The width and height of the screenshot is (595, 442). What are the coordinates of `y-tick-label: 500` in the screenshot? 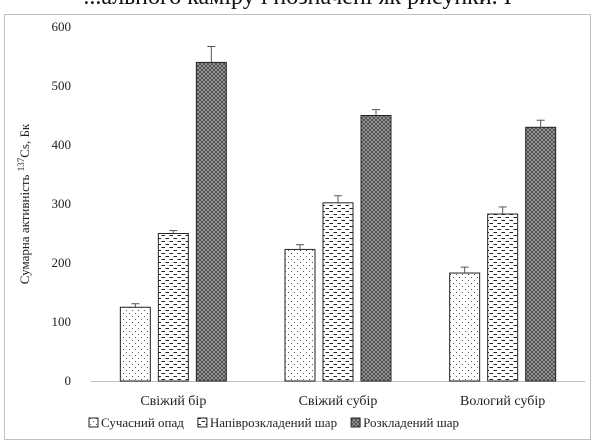 It's located at (62, 85).